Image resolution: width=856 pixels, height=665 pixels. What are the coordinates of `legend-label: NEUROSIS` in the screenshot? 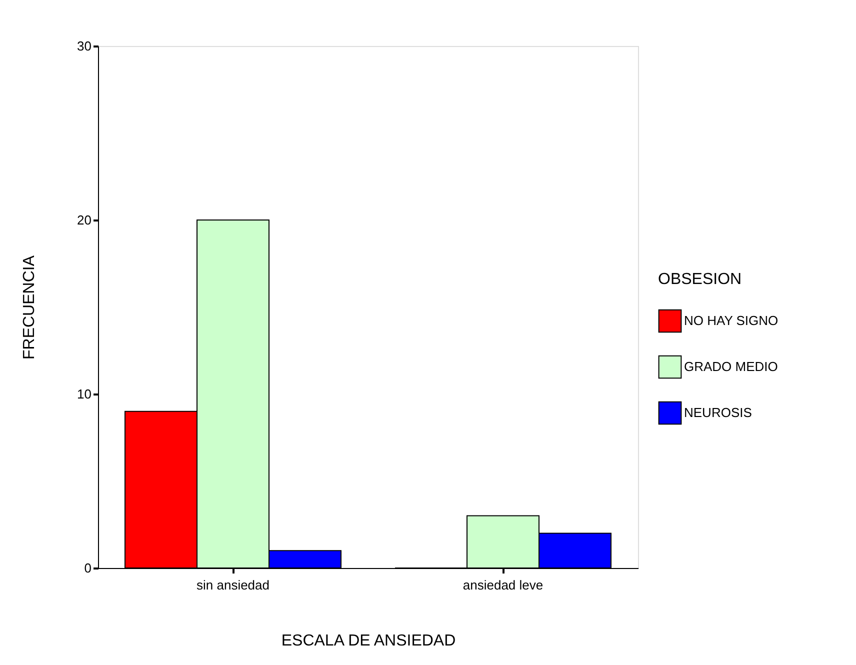 It's located at (718, 412).